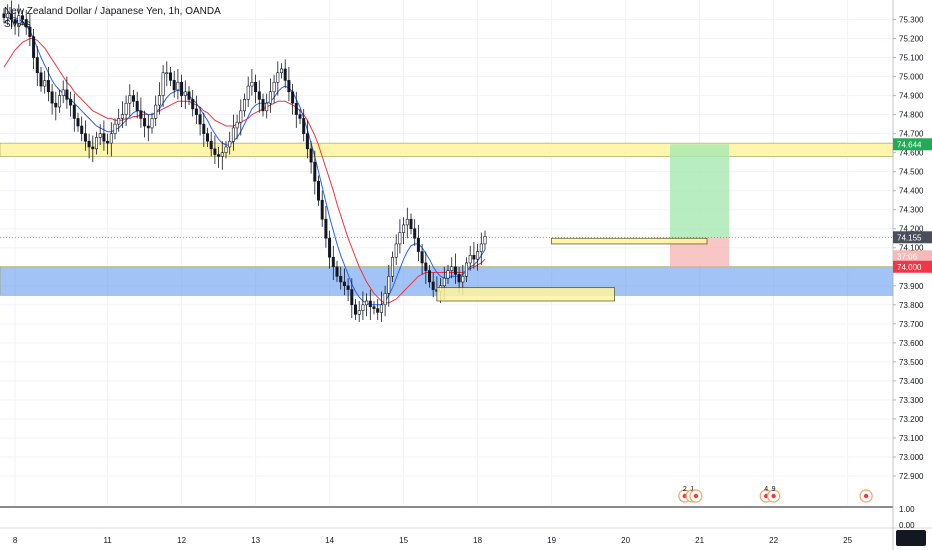 The height and width of the screenshot is (550, 932). I want to click on y-tick-label: 73.300, so click(911, 400).